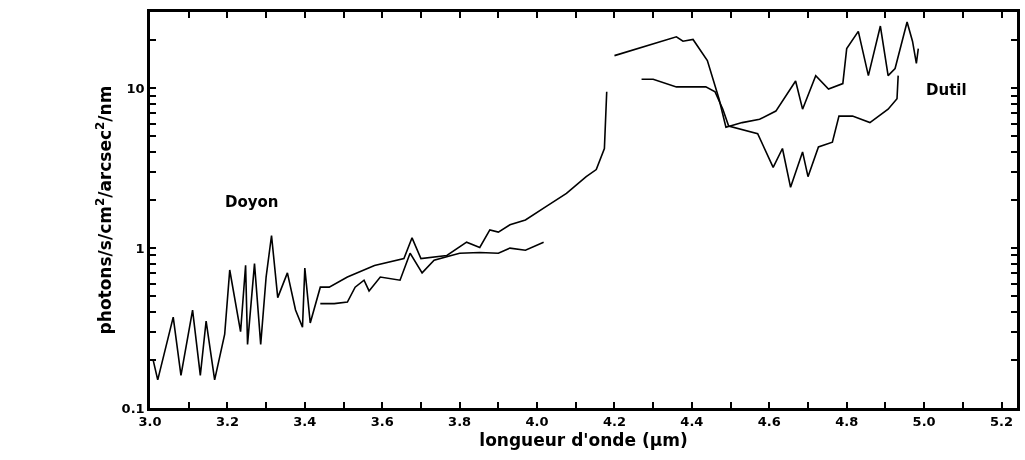  What do you see at coordinates (150, 422) in the screenshot?
I see `x-tick-label: 3.0` at bounding box center [150, 422].